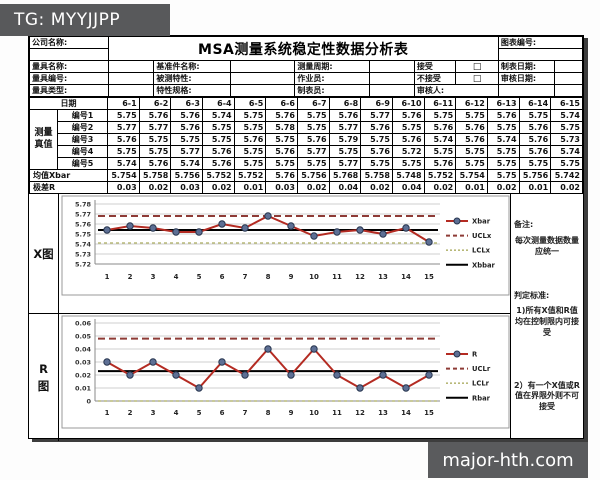 Image resolution: width=600 pixels, height=480 pixels. I want to click on svg-text: 4, so click(176, 277).